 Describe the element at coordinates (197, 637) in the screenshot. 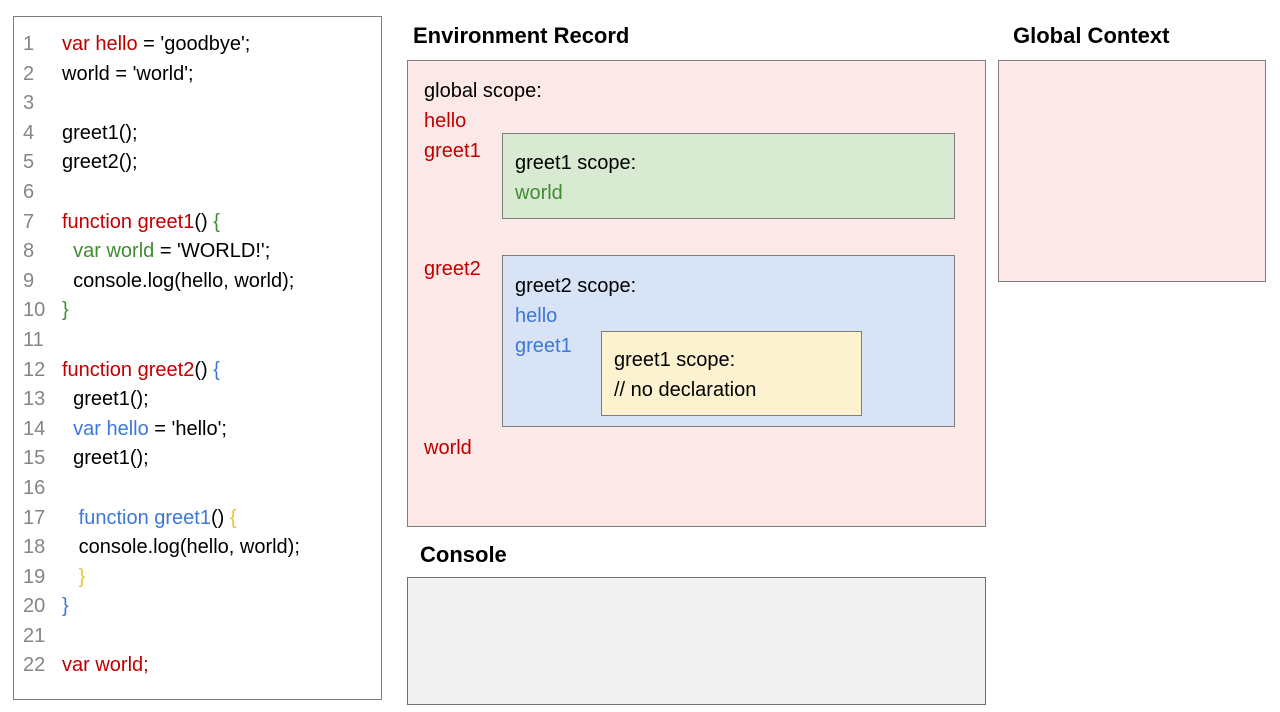

I see `code-line: 21` at that location.